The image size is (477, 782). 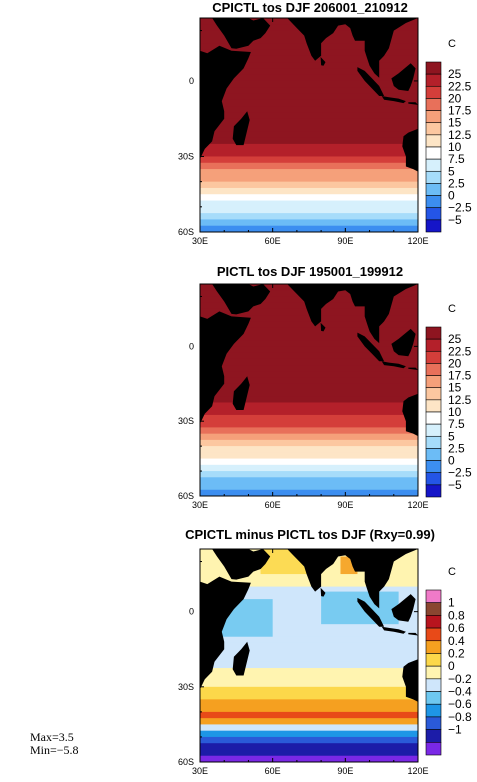 What do you see at coordinates (456, 448) in the screenshot?
I see `colorbar-label: 2.5` at bounding box center [456, 448].